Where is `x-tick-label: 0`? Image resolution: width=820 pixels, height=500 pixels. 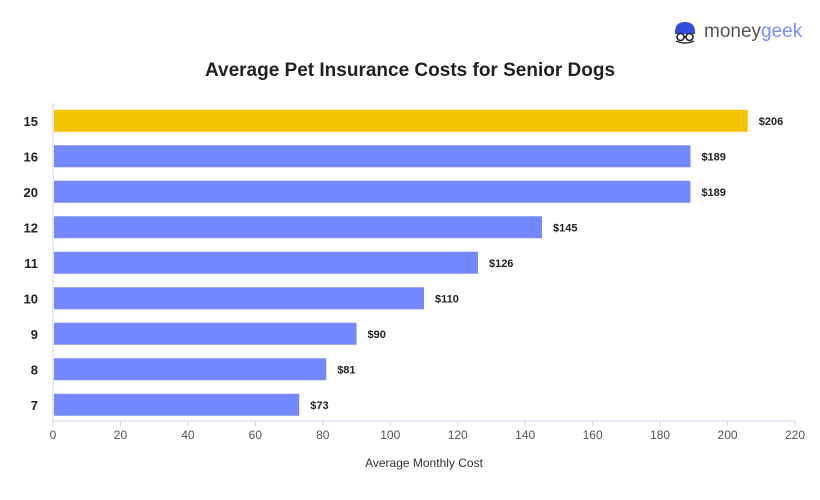
x-tick-label: 0 is located at coordinates (53, 435).